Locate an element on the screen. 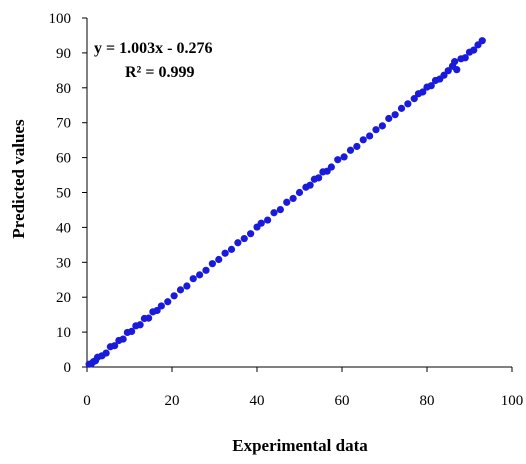 Image resolution: width=526 pixels, height=464 pixels. y-axis-title: Predicted values is located at coordinates (18, 179).